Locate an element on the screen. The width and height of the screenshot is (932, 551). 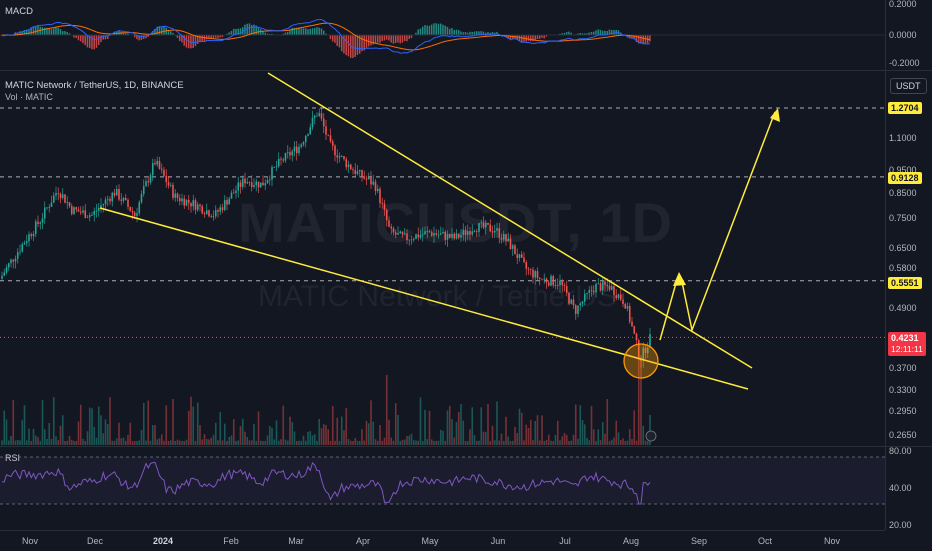
projection-arrowhead is located at coordinates (679, 279).